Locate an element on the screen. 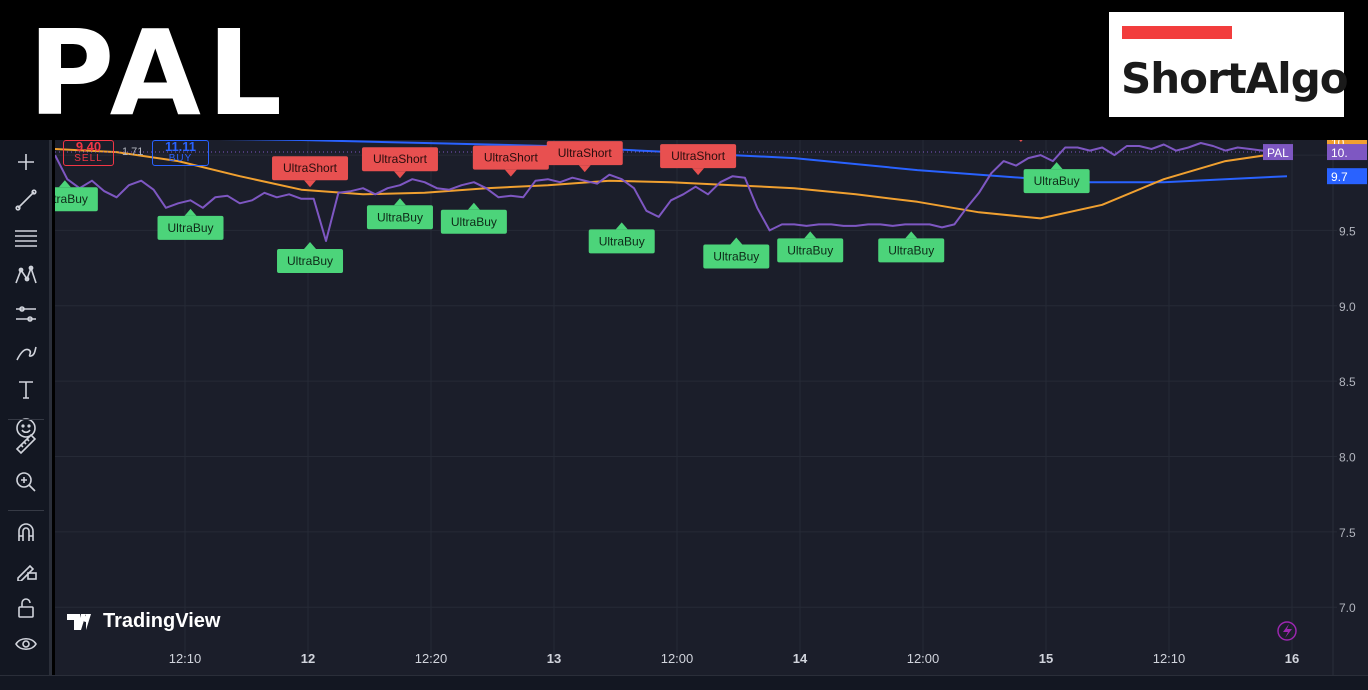  buy-button: 11.11 BUY is located at coordinates (180, 153).